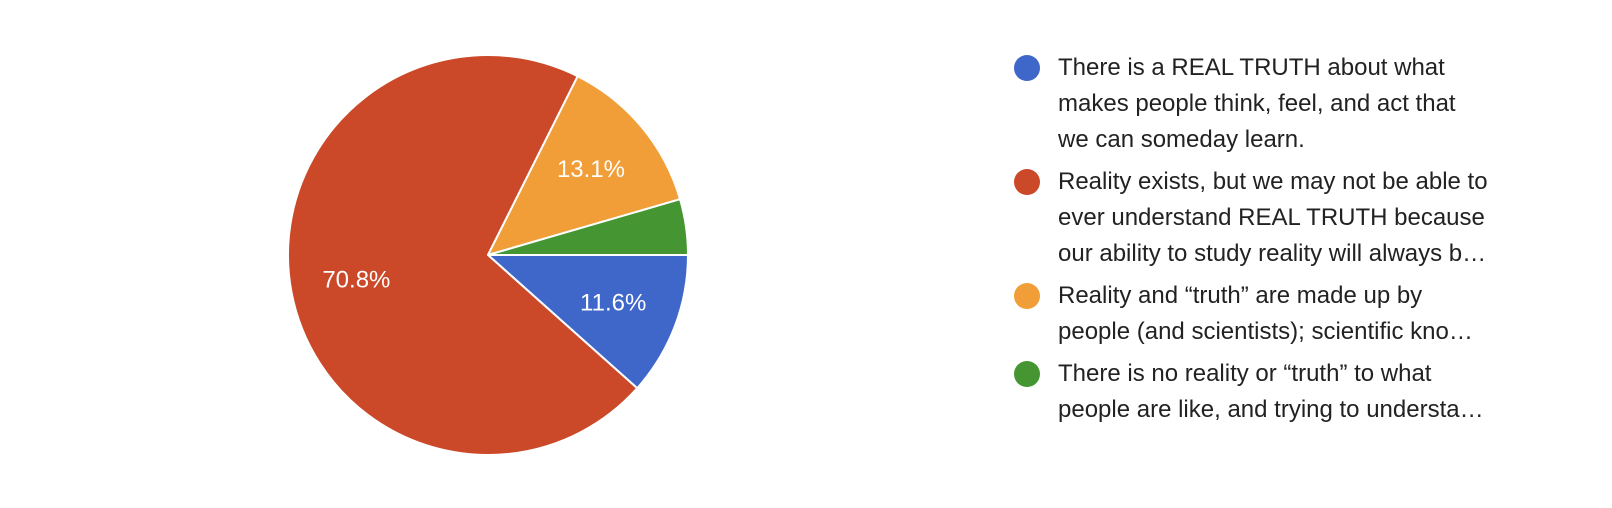 Image resolution: width=1612 pixels, height=508 pixels. What do you see at coordinates (484, 236) in the screenshot?
I see `pie-slice-labels: 11.6% 70.8% 13.1%` at bounding box center [484, 236].